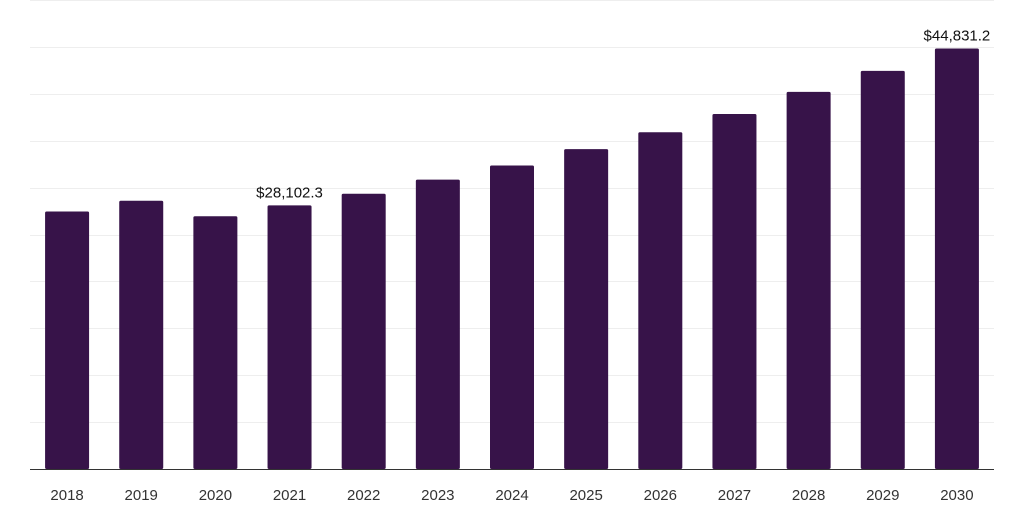 This screenshot has height=512, width=1024. Describe the element at coordinates (141, 335) in the screenshot. I see `bar-2019` at that location.